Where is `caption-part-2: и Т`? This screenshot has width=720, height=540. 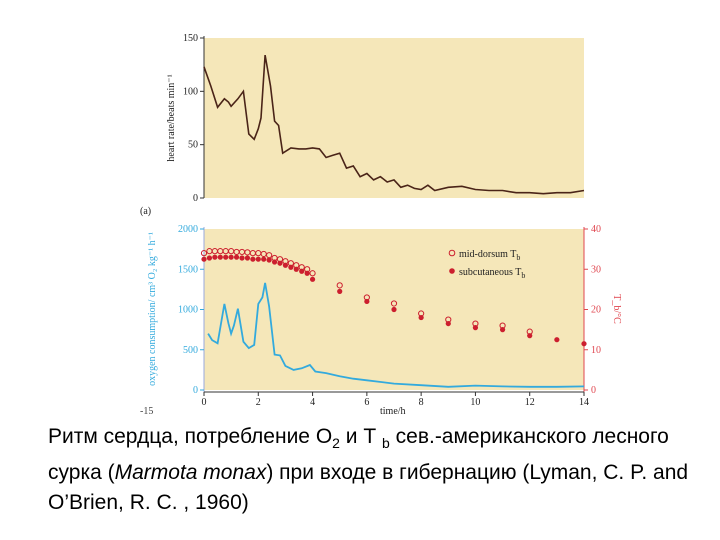 caption-part-2: и Т is located at coordinates (361, 436).